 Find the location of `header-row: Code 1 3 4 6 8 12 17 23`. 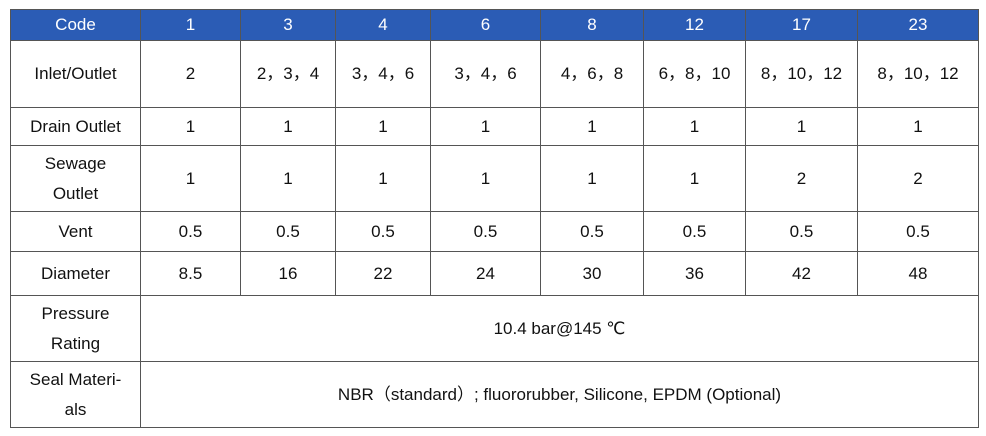

header-row: Code 1 3 4 6 8 12 17 23 is located at coordinates (494, 25).